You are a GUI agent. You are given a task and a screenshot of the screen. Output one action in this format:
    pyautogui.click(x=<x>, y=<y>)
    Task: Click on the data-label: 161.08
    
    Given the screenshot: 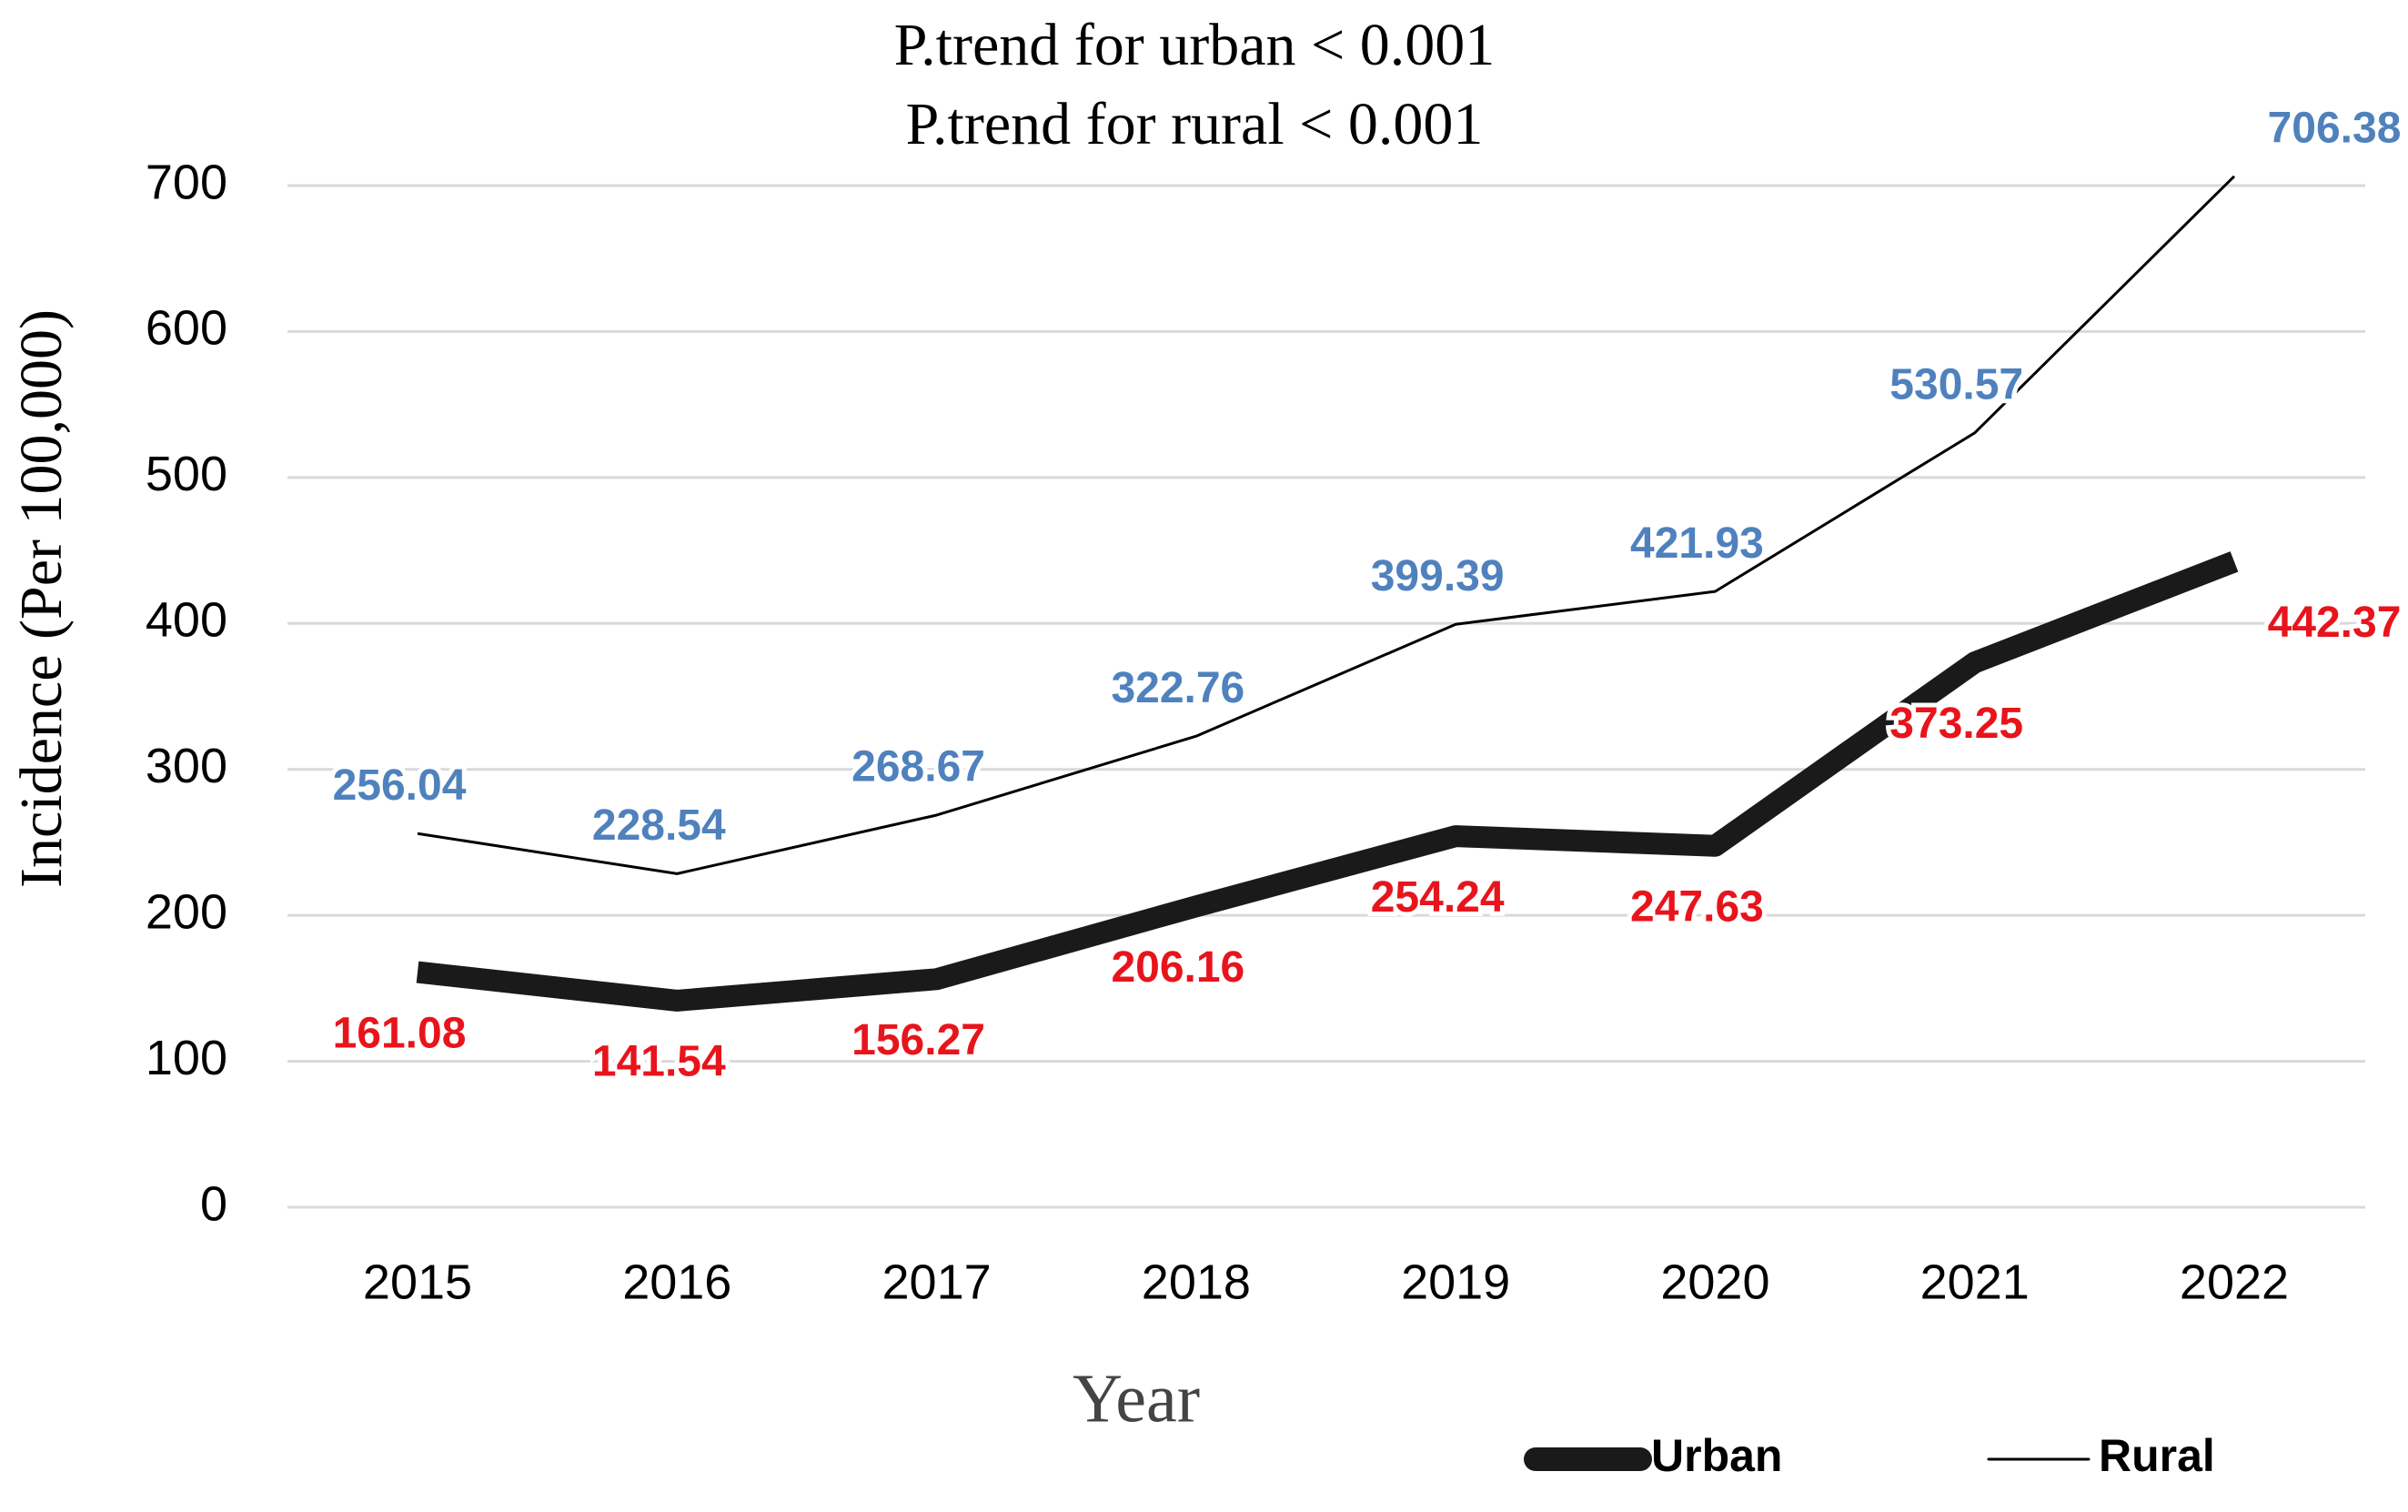 What is the action you would take?
    pyautogui.click(x=400, y=1033)
    